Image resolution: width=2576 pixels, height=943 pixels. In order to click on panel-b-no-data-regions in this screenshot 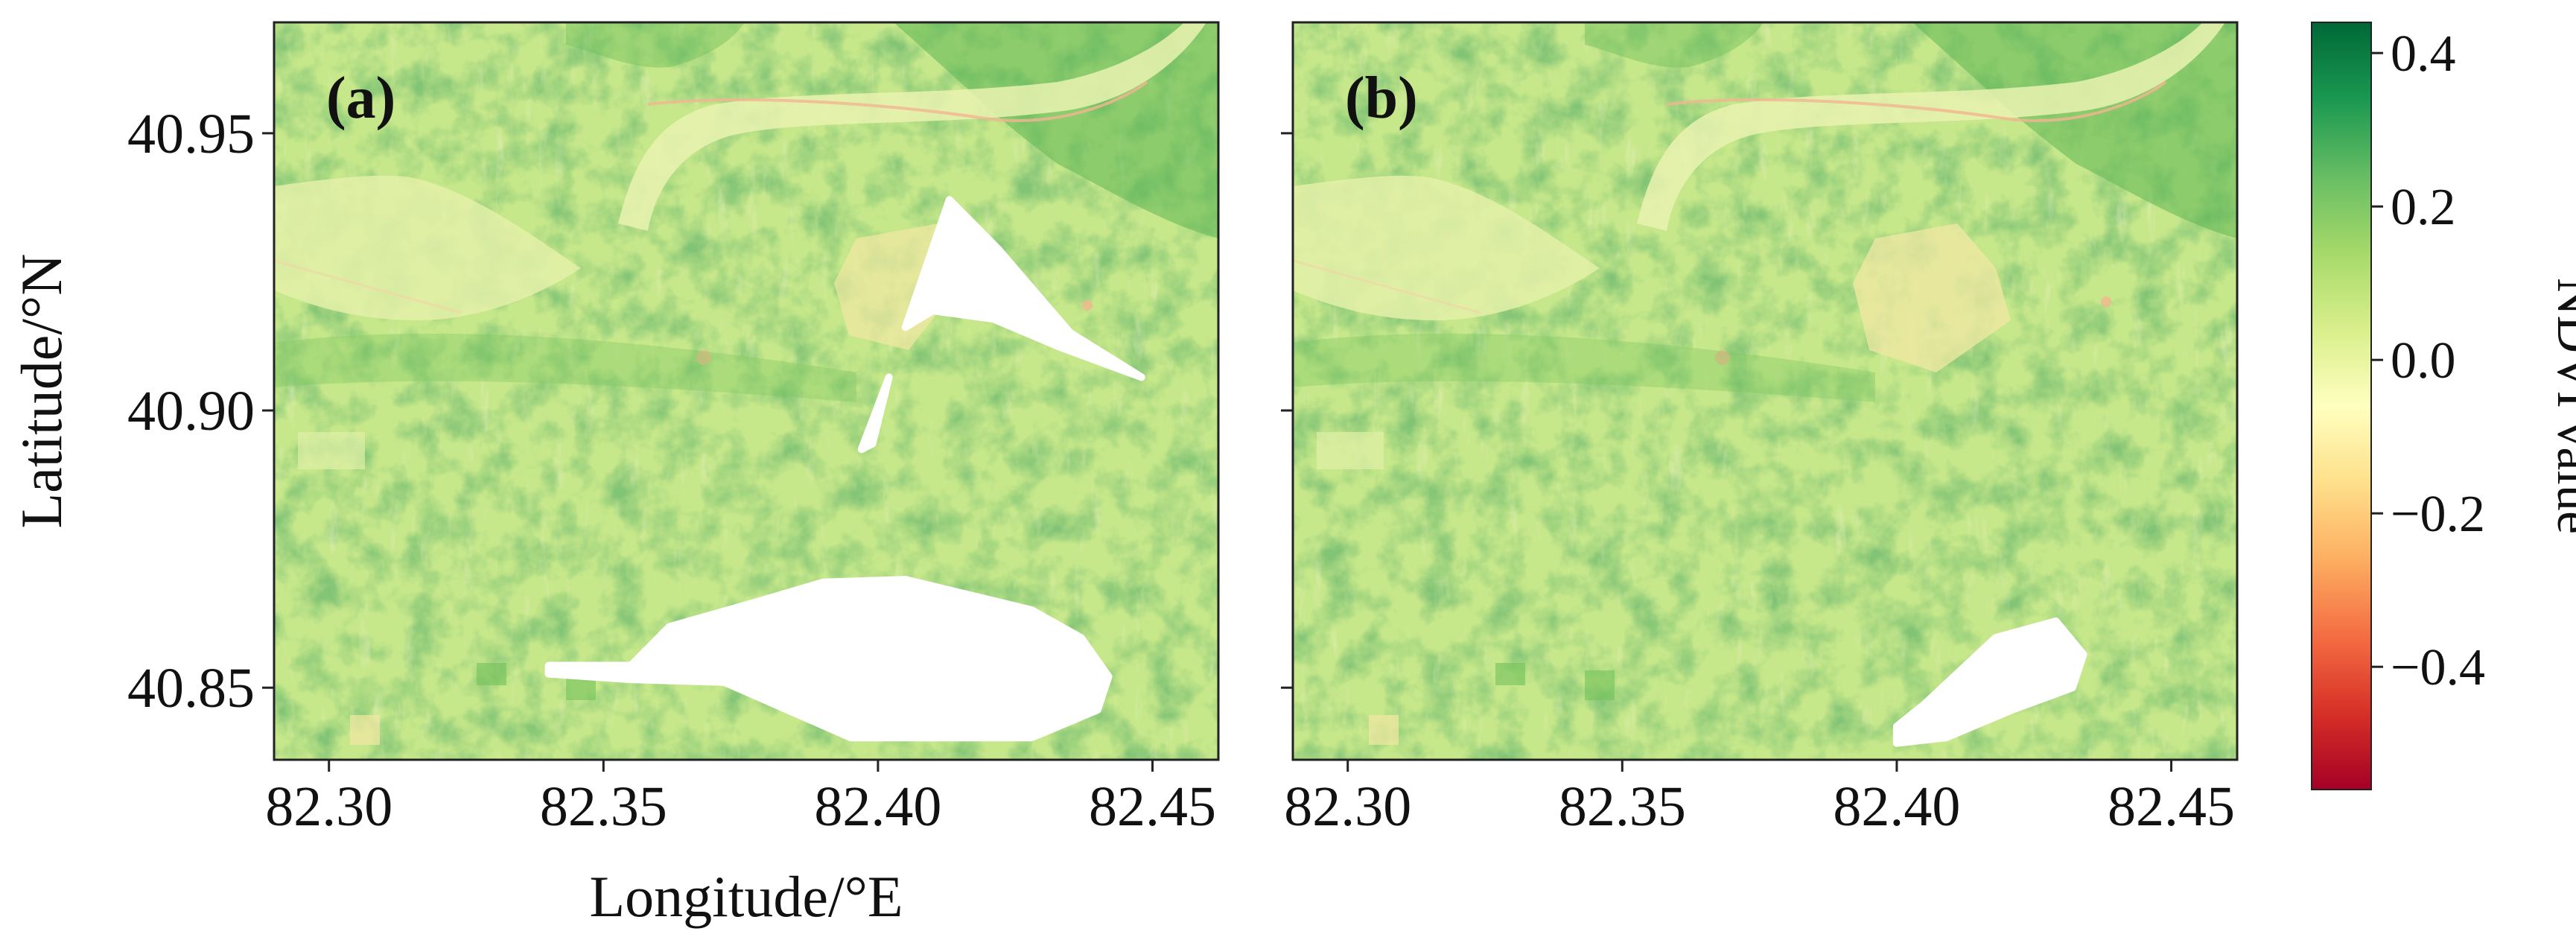, I will do `click(1989, 682)`.